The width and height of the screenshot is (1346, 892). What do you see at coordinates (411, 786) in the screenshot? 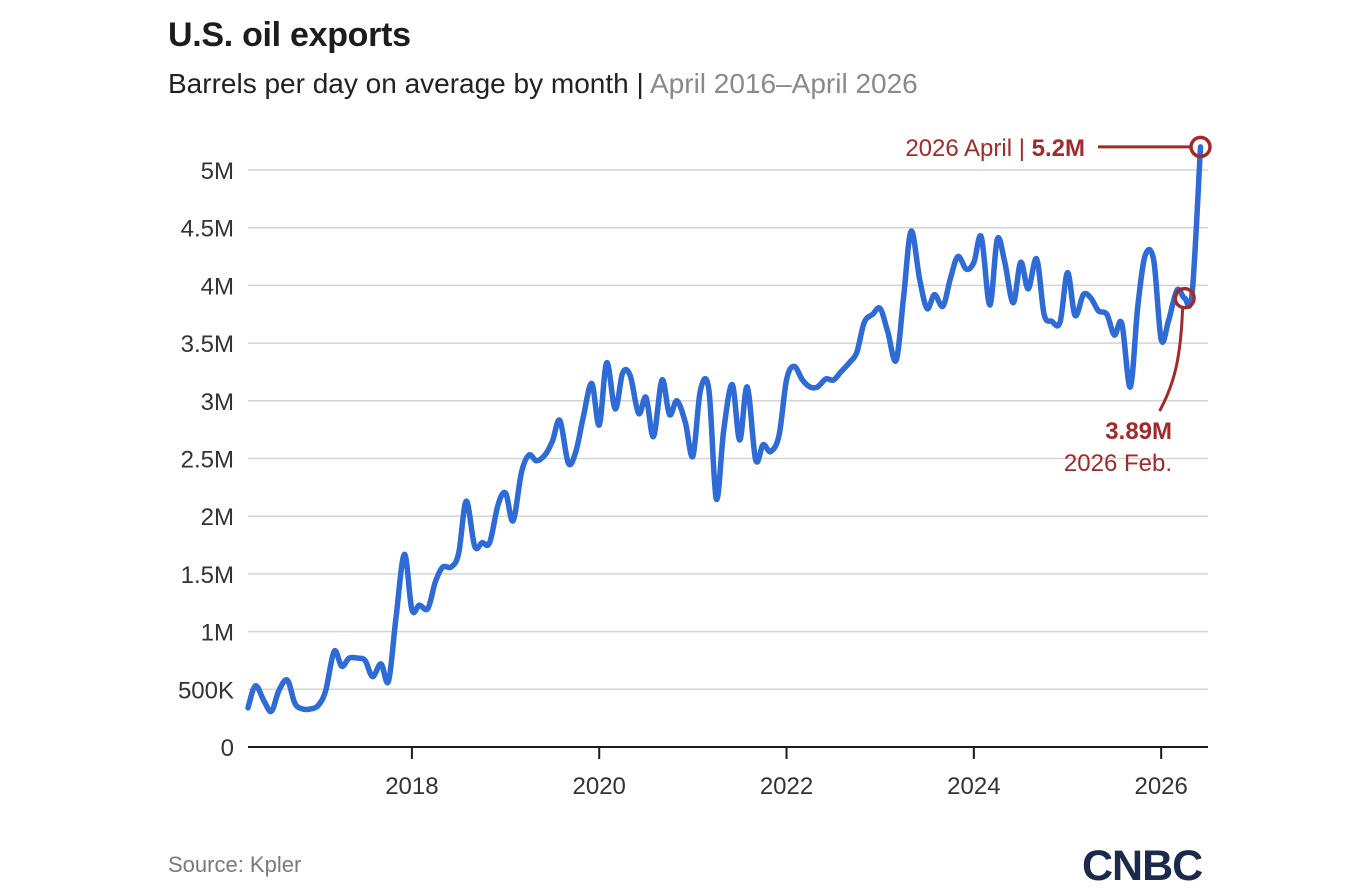
I see `x-tick-label: 2018` at bounding box center [411, 786].